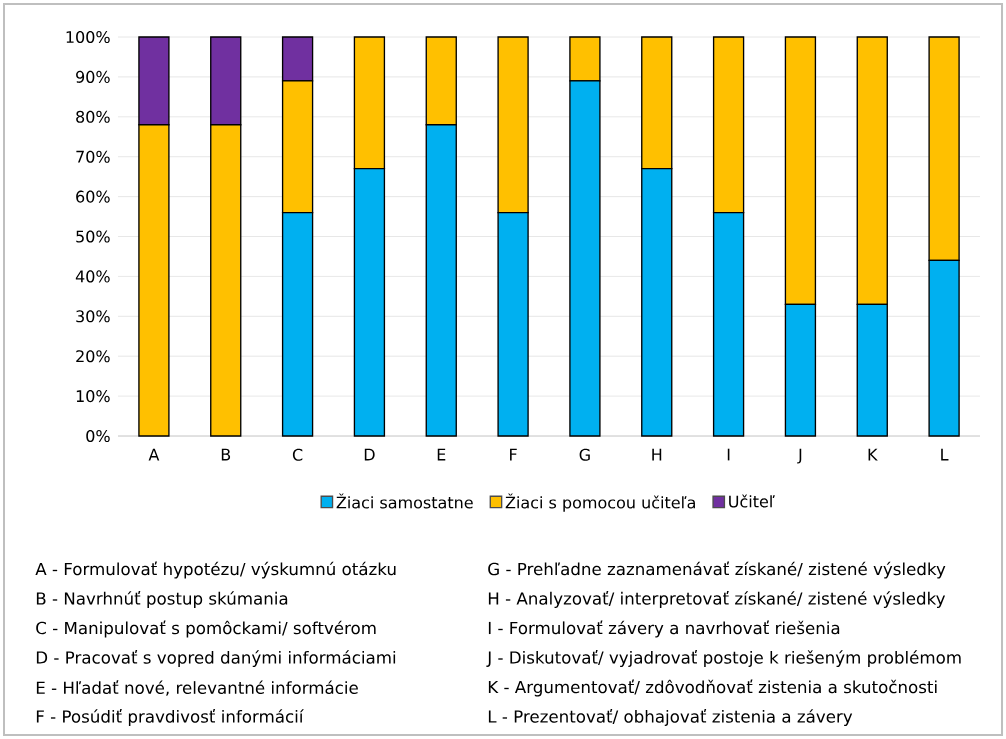 The image size is (1006, 739). Describe the element at coordinates (873, 454) in the screenshot. I see `x-tick-label: K` at that location.